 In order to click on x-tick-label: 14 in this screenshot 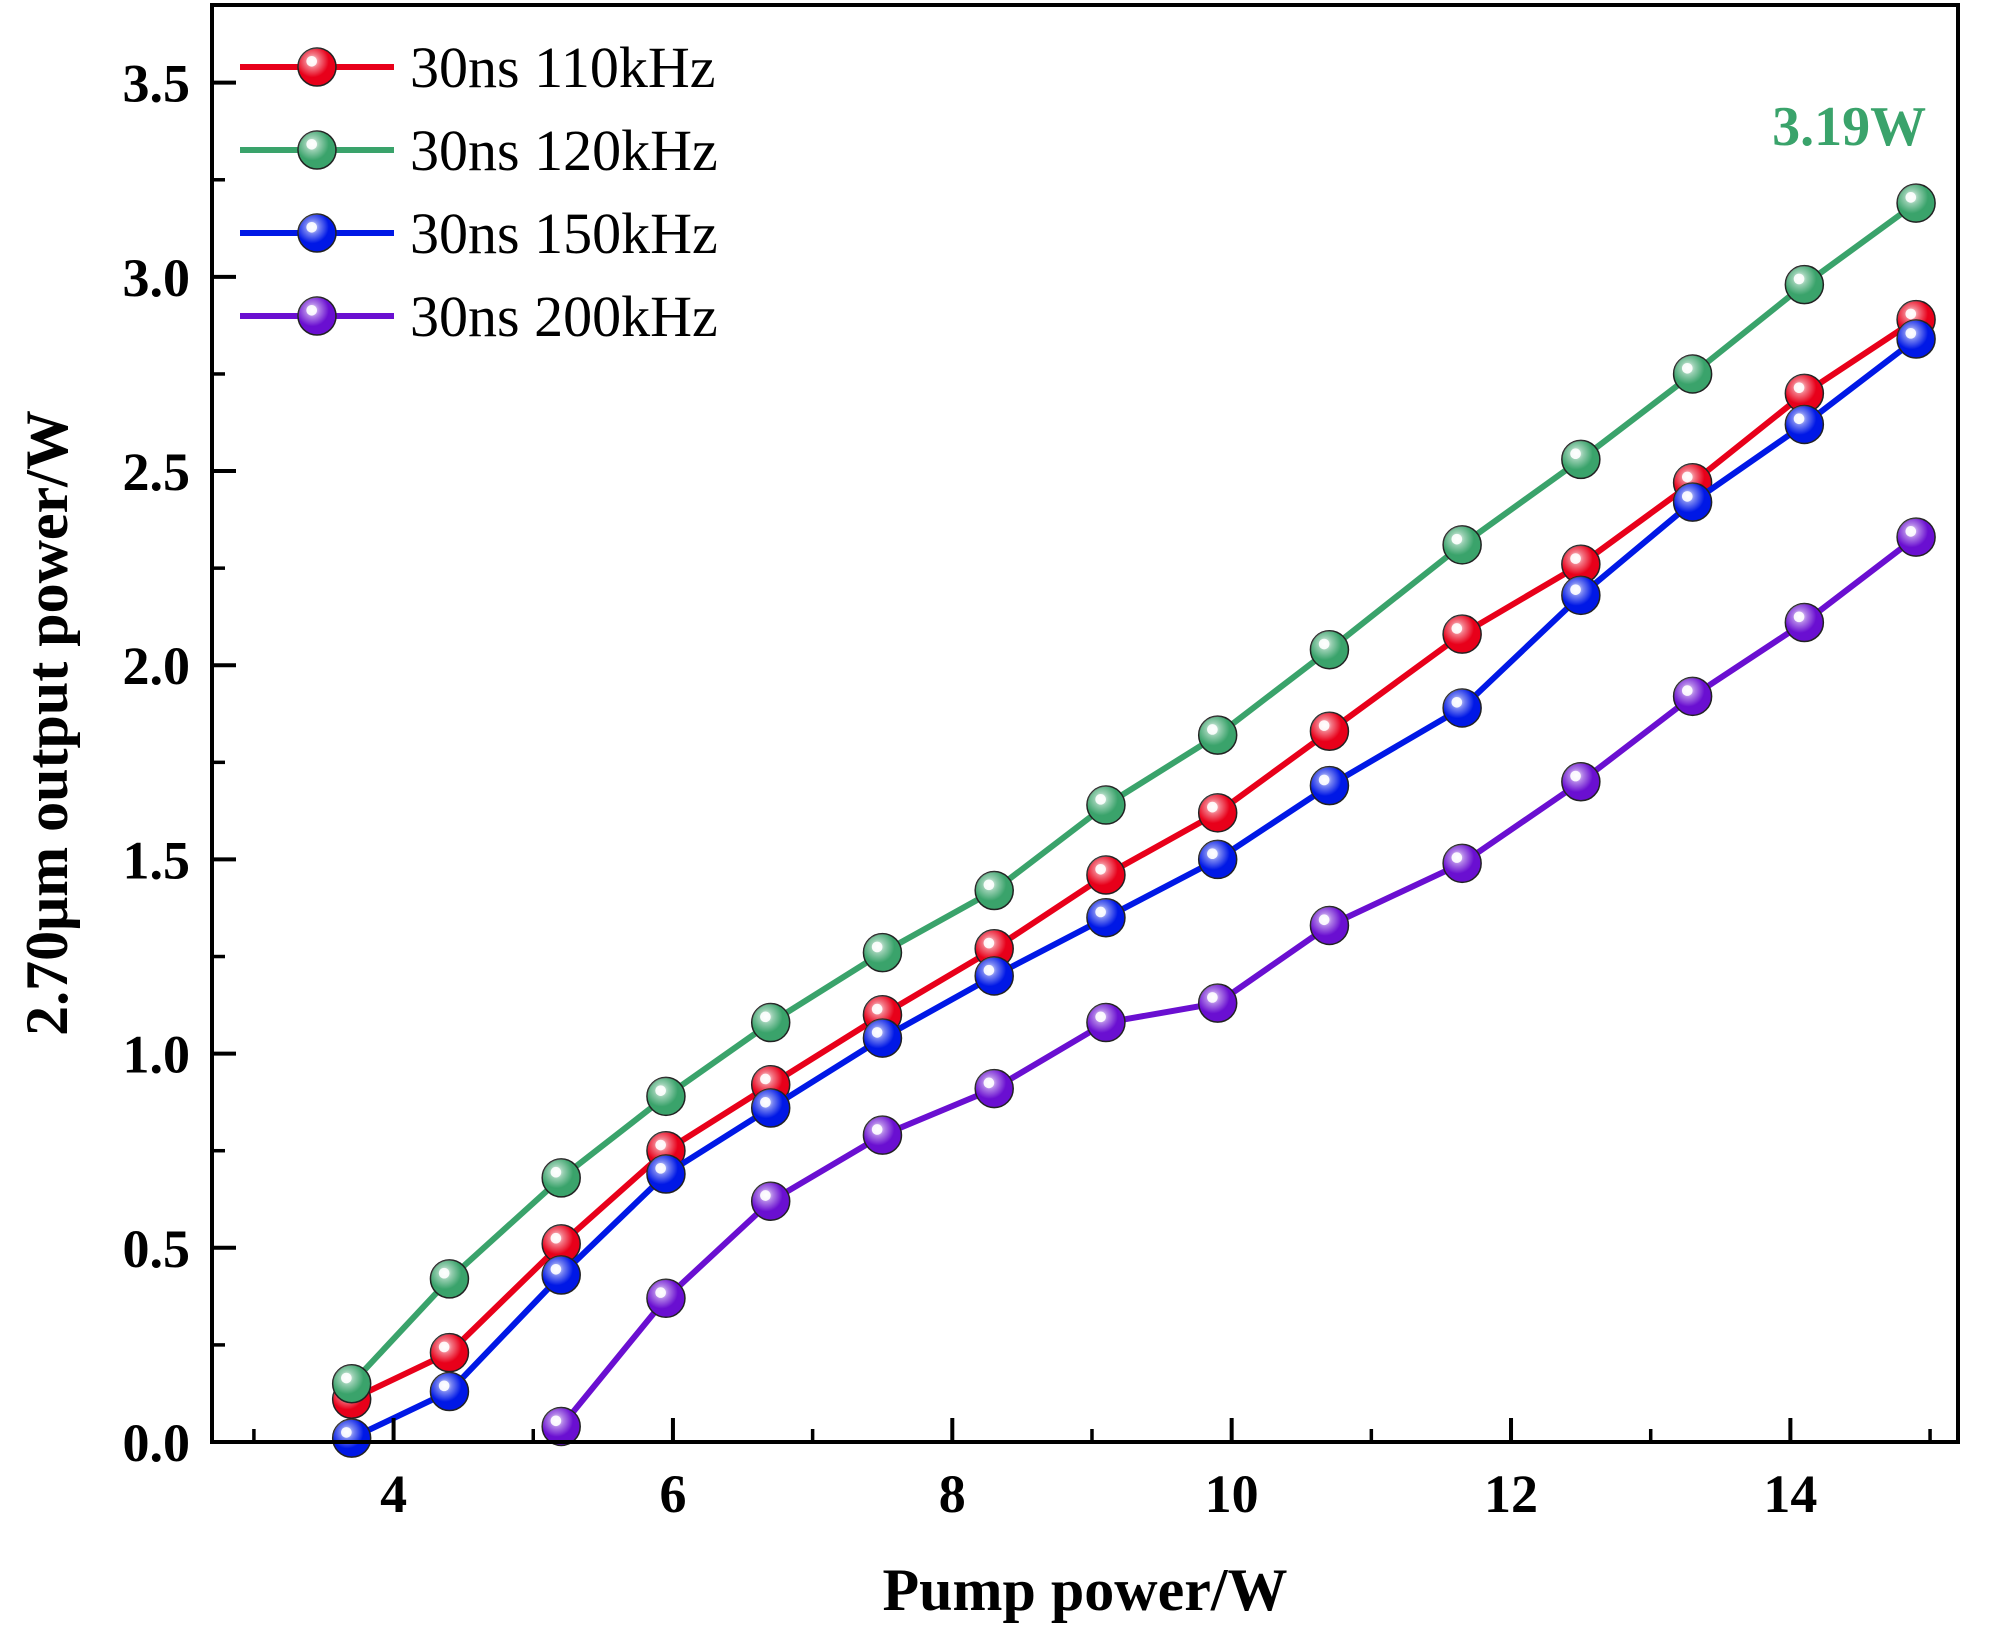, I will do `click(1790, 1494)`.